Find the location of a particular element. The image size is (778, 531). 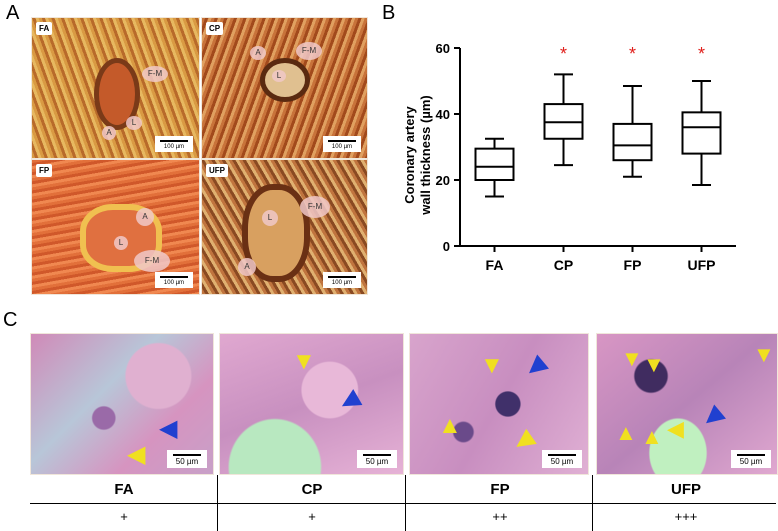

x-tick-label: UFP is located at coordinates (702, 265).